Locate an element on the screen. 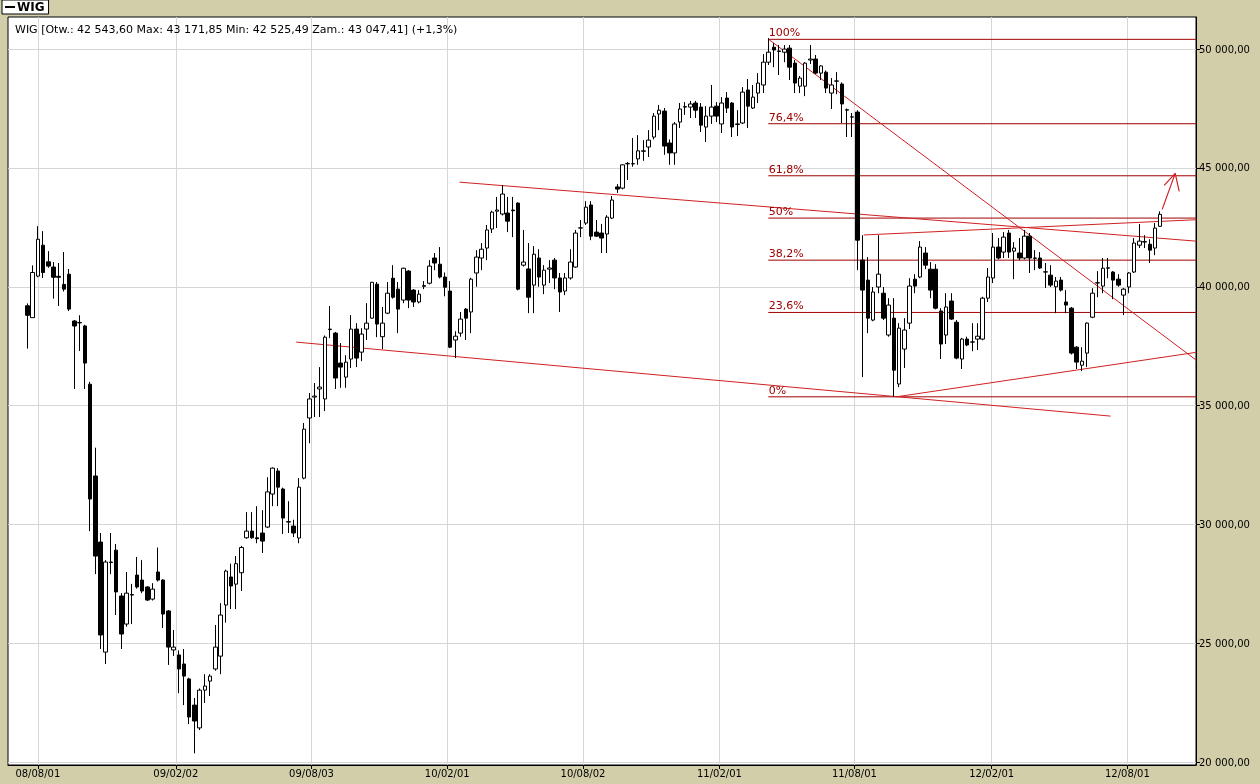 Image resolution: width=1260 pixels, height=784 pixels. x-tick-label: 10/08/02 is located at coordinates (583, 773).